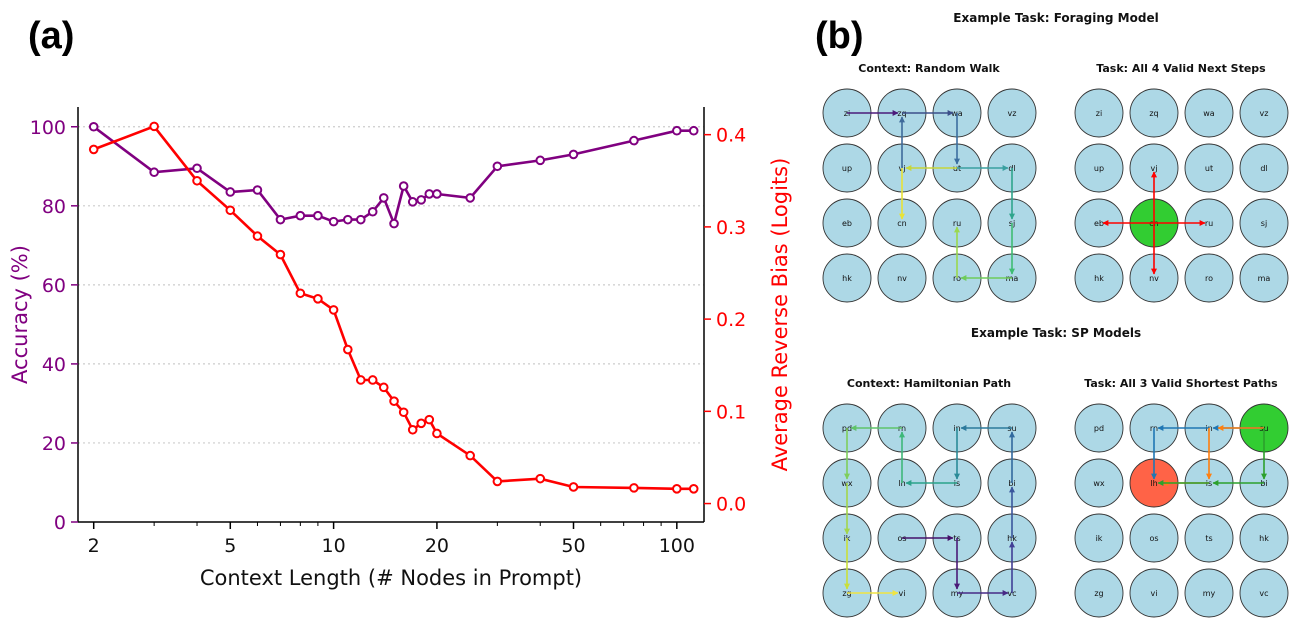  I want to click on x-tick-label: 100, so click(677, 546).